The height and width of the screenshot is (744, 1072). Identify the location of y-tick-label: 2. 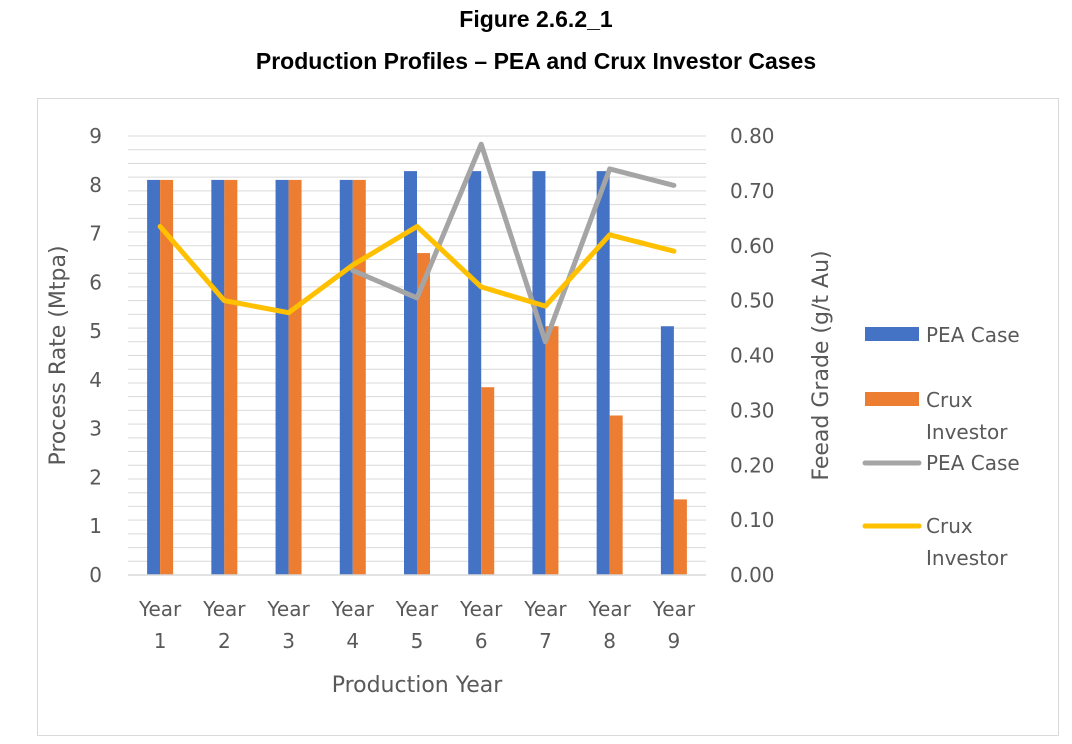
(95, 477).